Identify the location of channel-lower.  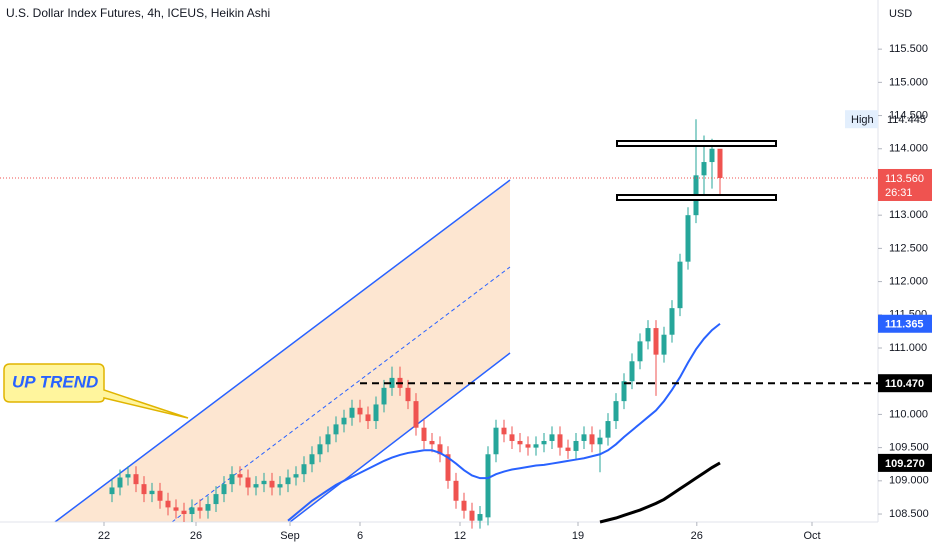
(400, 437).